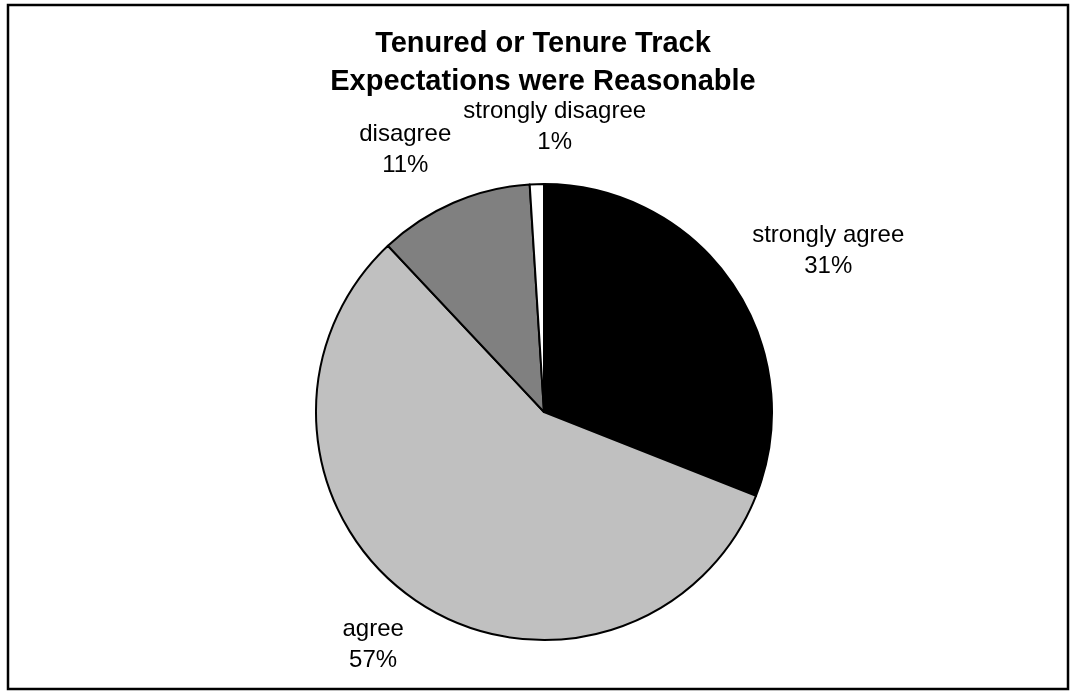 Image resolution: width=1076 pixels, height=696 pixels. I want to click on chart-title: Tenured or Tenure Track Expectations were Reasonable, so click(543, 61).